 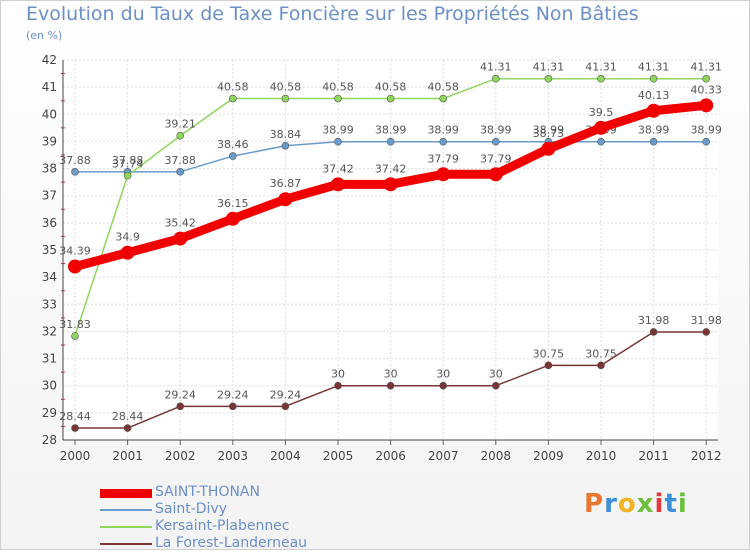 I want to click on data-label: 34.39, so click(x=75, y=251).